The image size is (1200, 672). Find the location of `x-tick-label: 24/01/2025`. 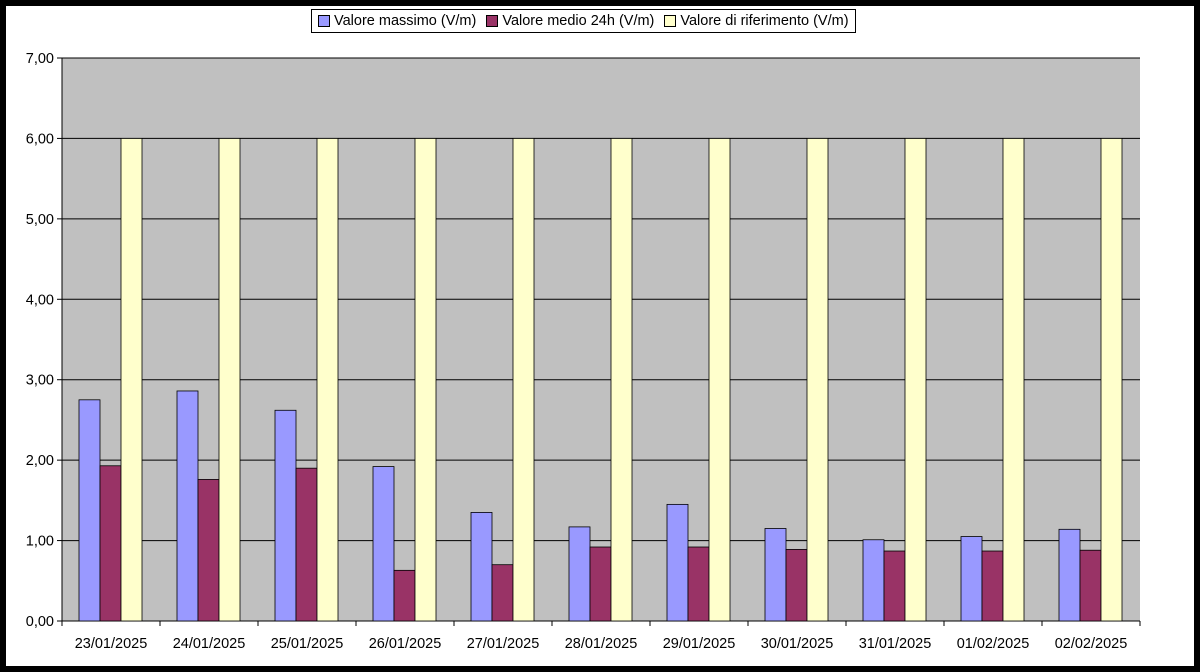

x-tick-label: 24/01/2025 is located at coordinates (209, 644).